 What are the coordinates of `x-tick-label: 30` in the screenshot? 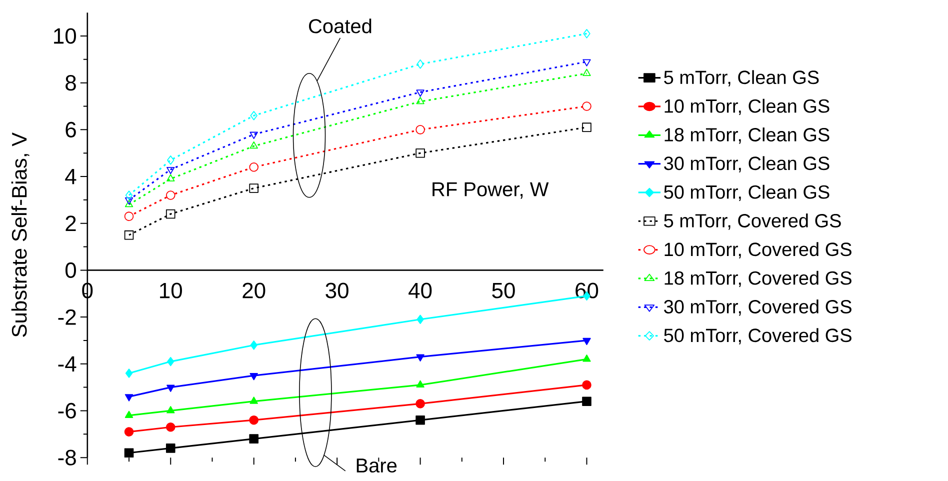 It's located at (337, 290).